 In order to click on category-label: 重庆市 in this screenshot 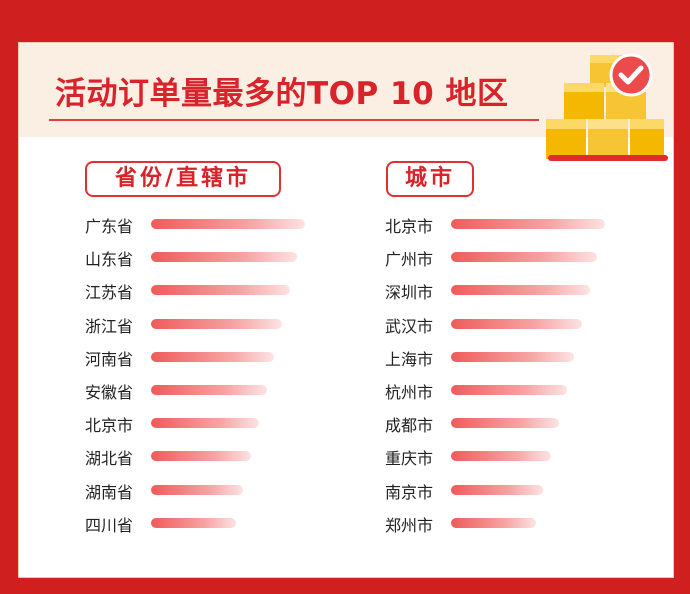, I will do `click(409, 459)`.